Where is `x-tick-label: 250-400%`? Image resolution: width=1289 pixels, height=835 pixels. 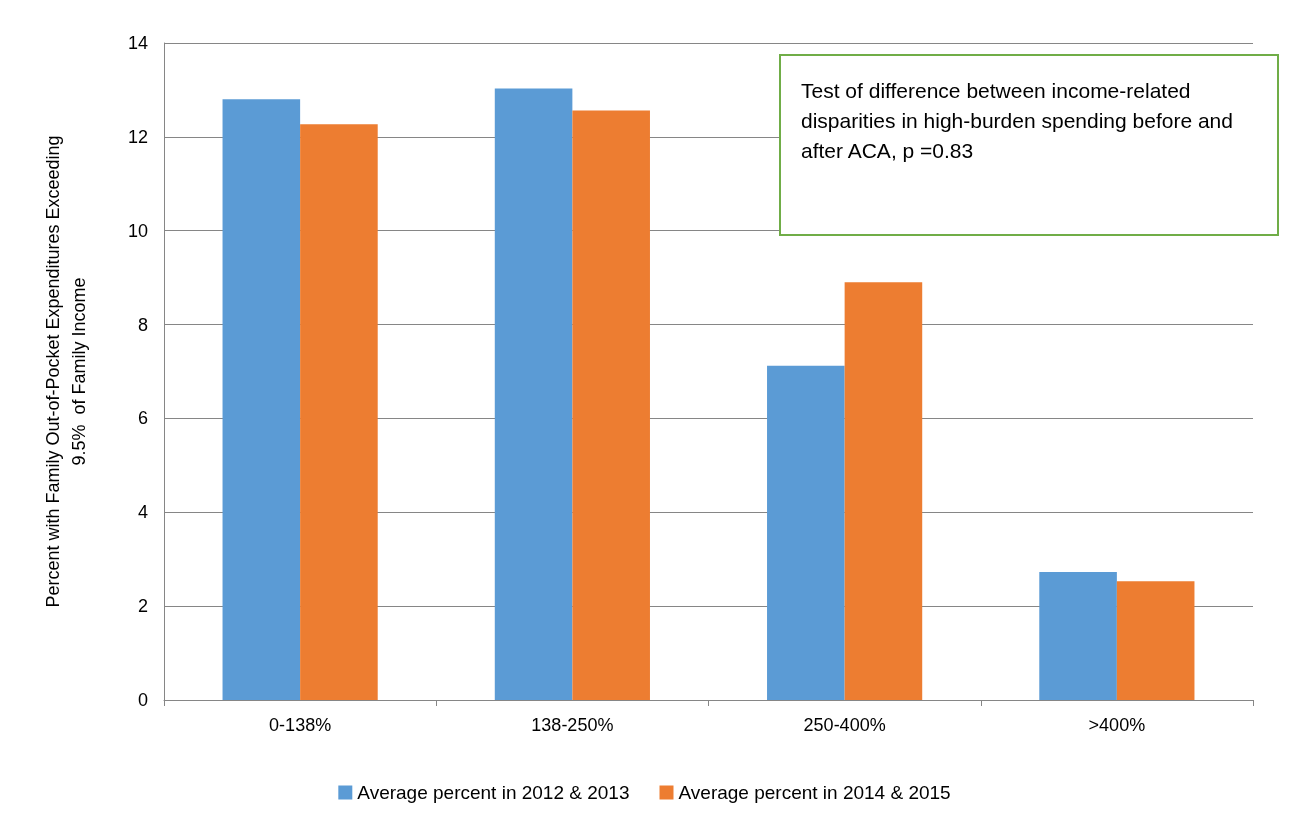 x-tick-label: 250-400% is located at coordinates (844, 725).